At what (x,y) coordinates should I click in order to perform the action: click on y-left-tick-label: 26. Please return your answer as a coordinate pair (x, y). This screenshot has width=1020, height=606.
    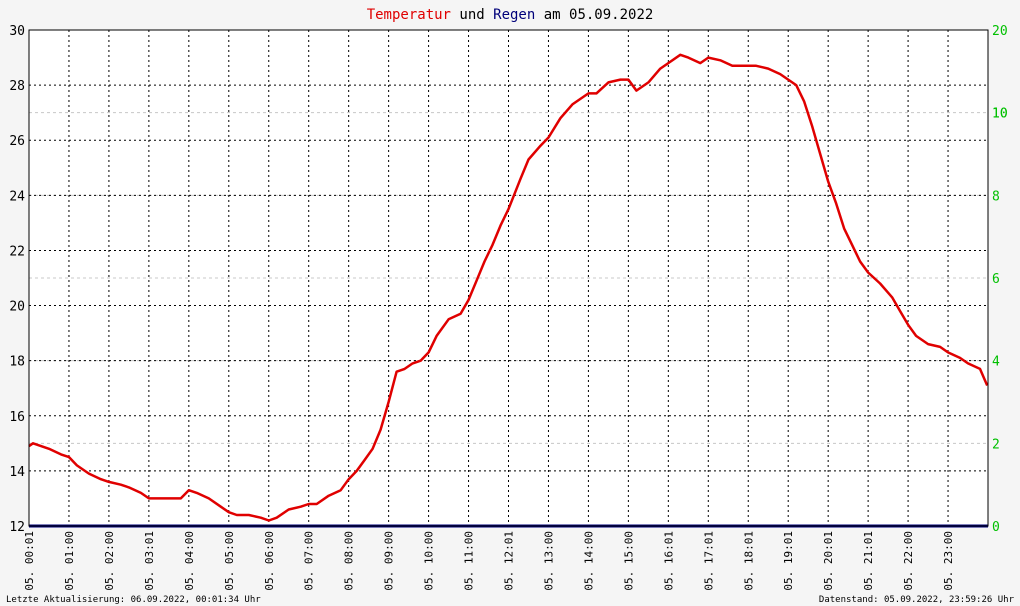
    Looking at the image, I should click on (17, 141).